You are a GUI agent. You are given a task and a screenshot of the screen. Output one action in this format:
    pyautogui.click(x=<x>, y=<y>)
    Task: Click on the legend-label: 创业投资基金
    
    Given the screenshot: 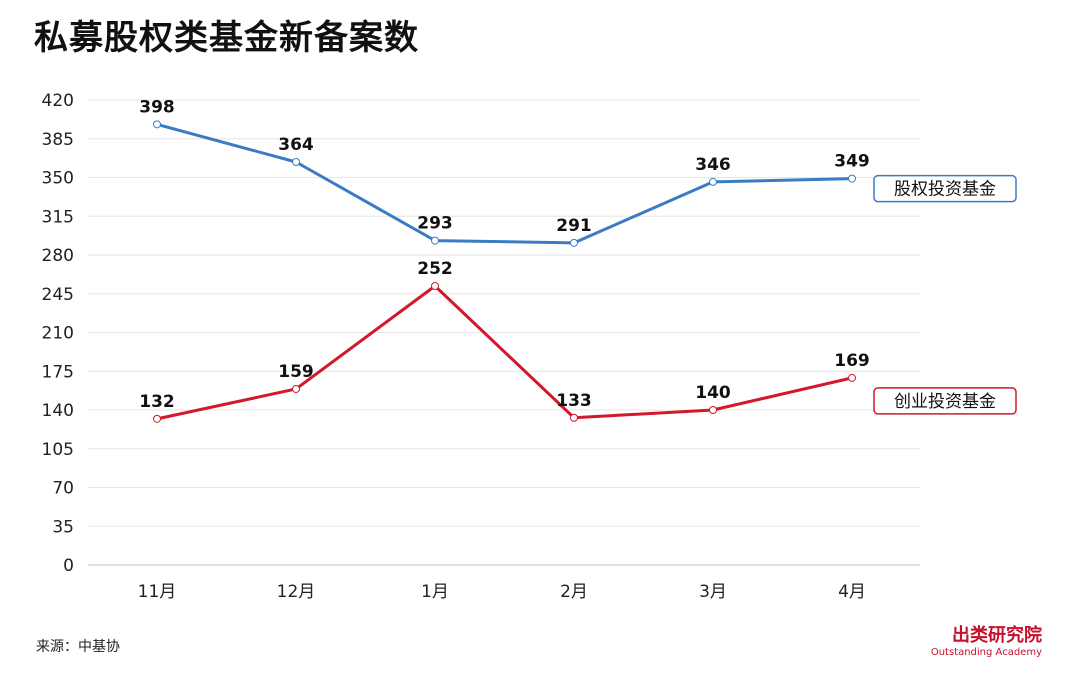 What is the action you would take?
    pyautogui.click(x=945, y=402)
    